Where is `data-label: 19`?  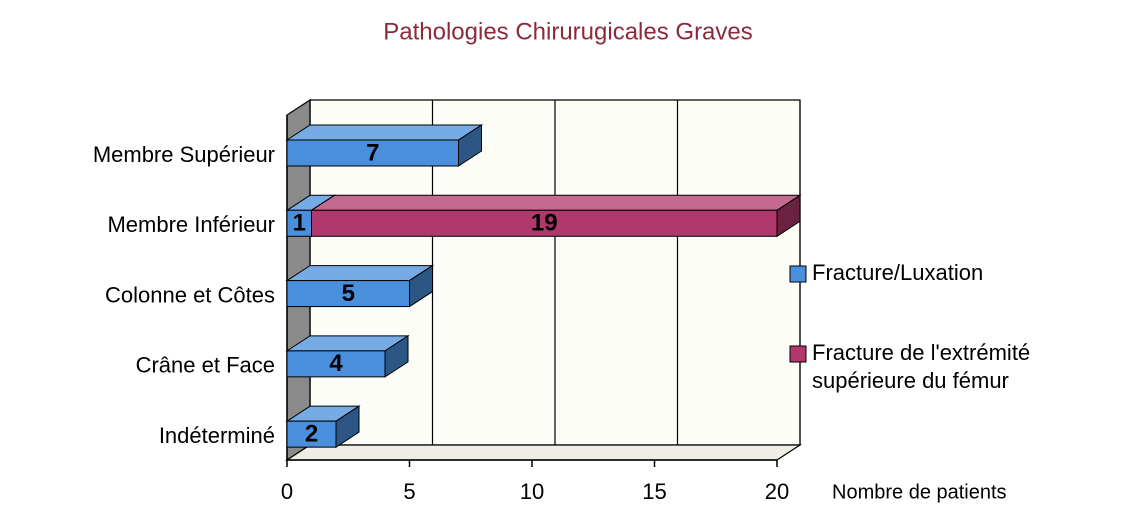 data-label: 19 is located at coordinates (544, 223).